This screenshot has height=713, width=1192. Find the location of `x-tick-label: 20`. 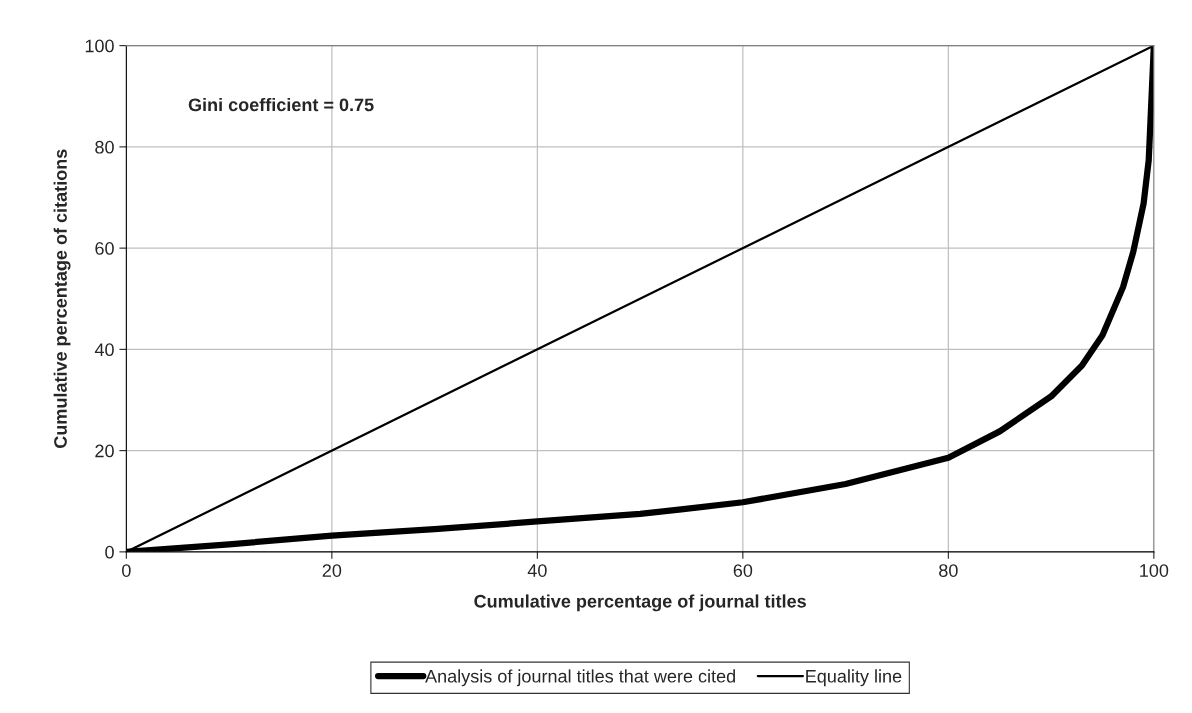

x-tick-label: 20 is located at coordinates (332, 570).